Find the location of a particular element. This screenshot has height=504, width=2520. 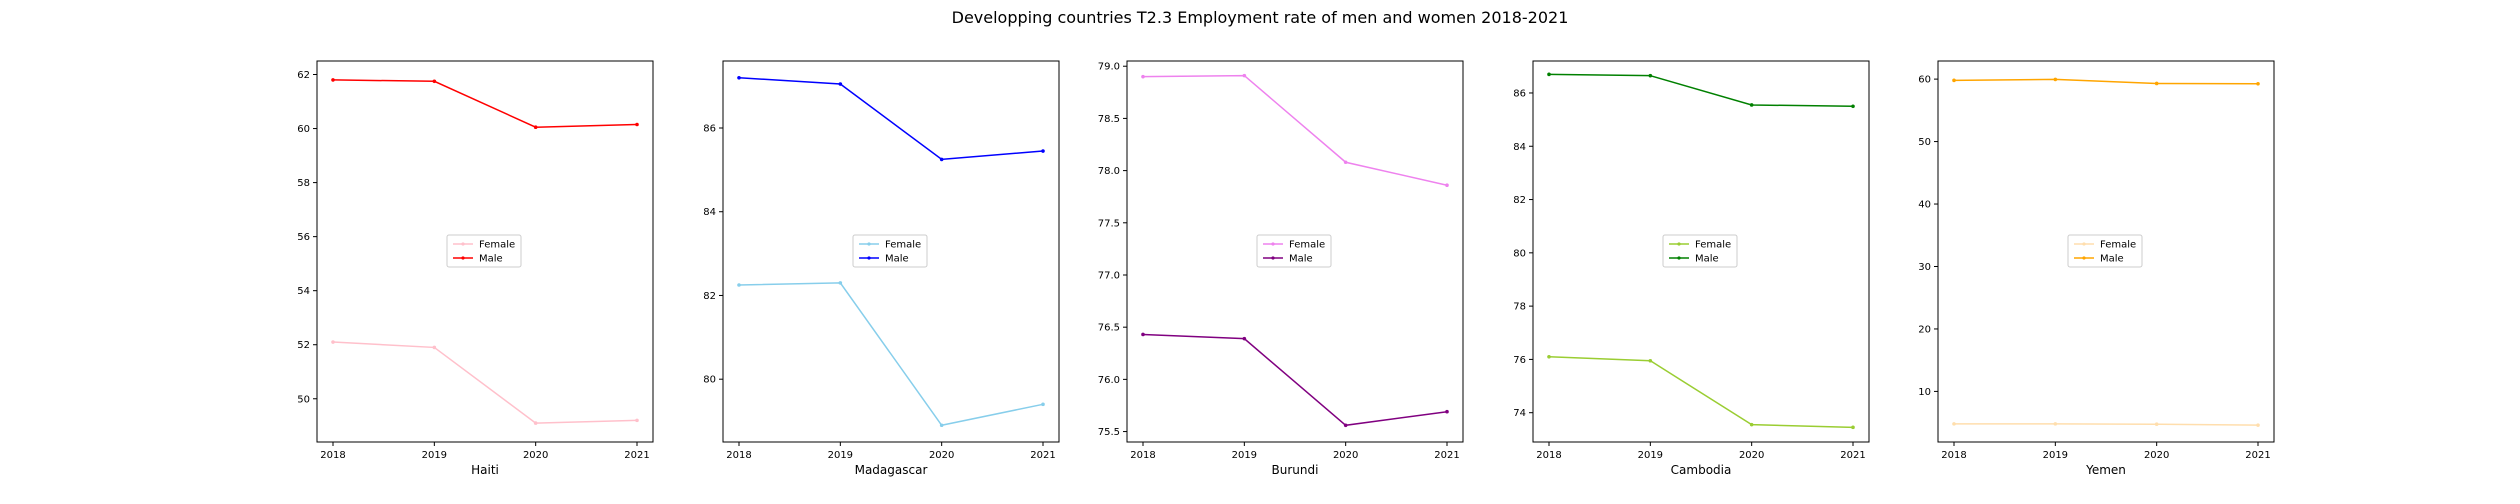

y-tick-label: 54 is located at coordinates (303, 291).